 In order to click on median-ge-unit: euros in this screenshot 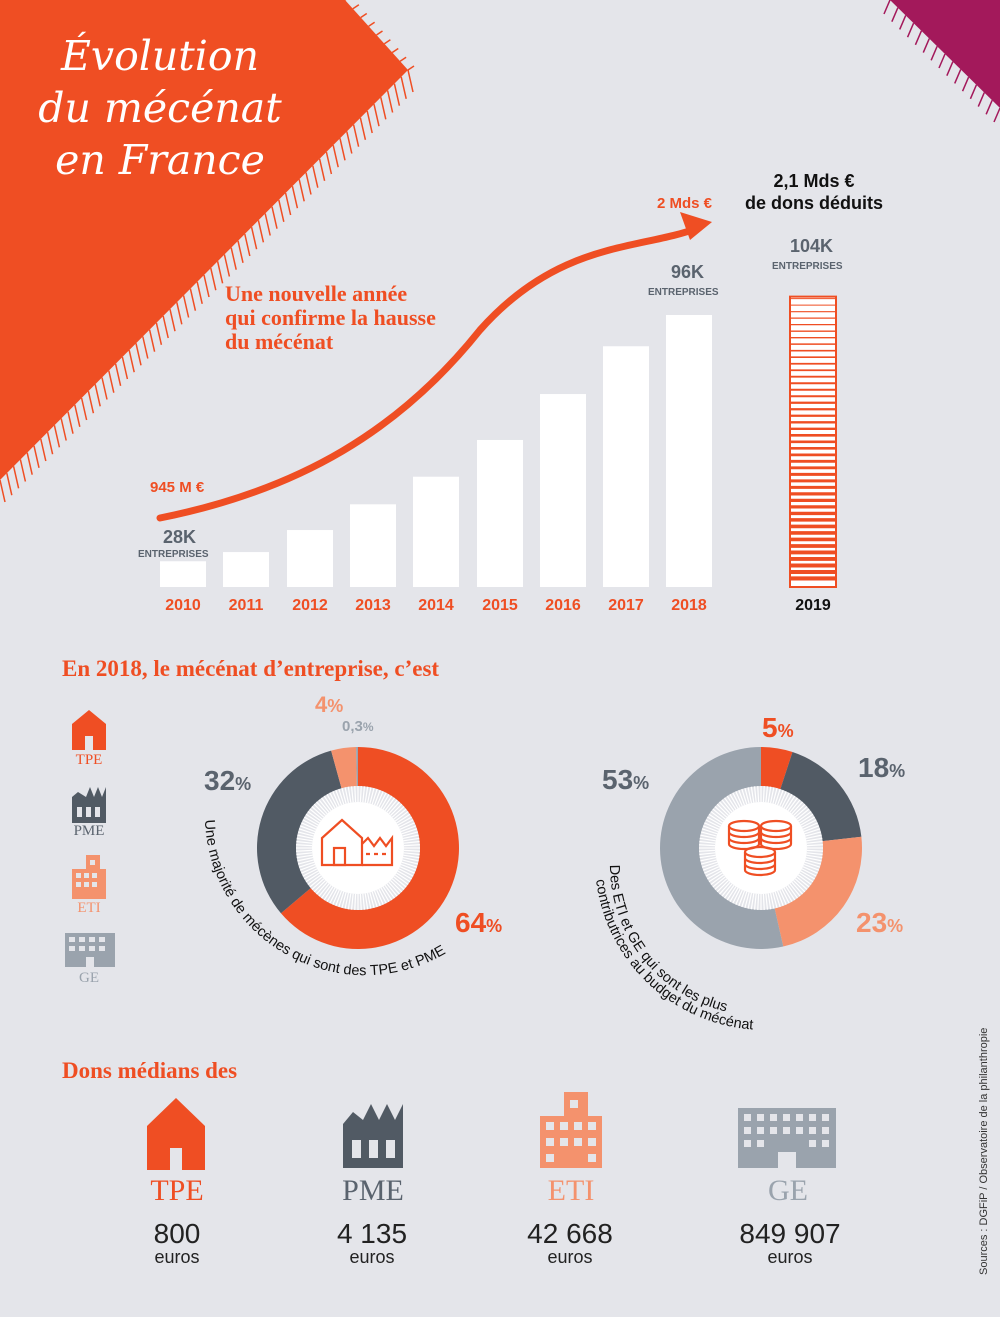, I will do `click(790, 1257)`.